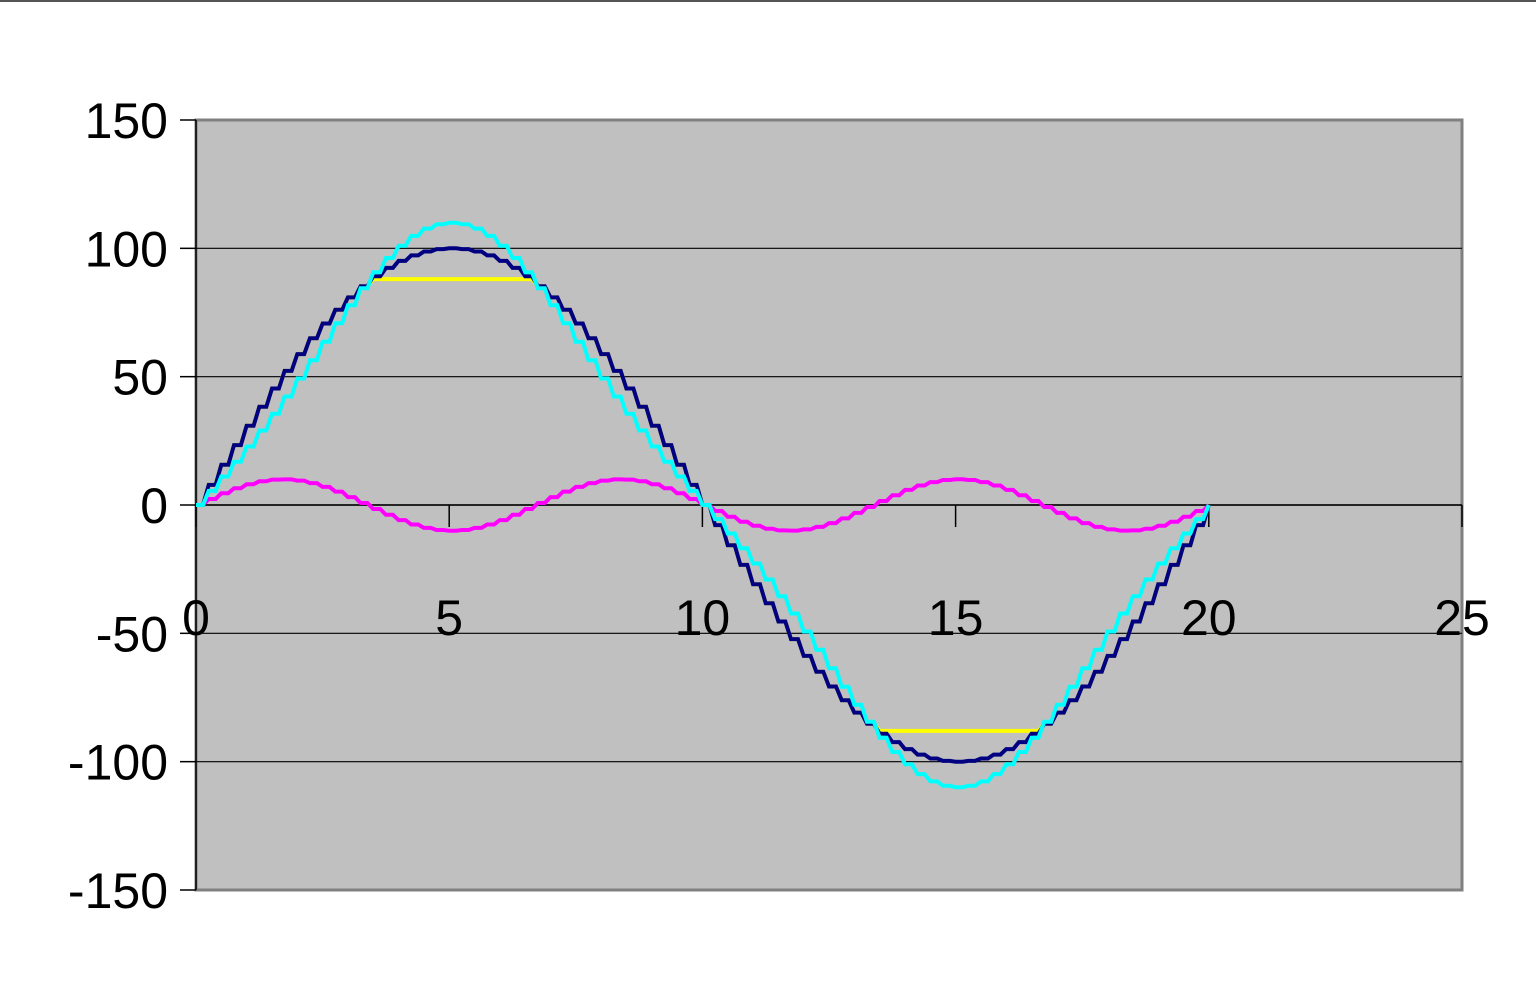 The height and width of the screenshot is (1008, 1536). Describe the element at coordinates (118, 891) in the screenshot. I see `y-tick-label: -150` at that location.